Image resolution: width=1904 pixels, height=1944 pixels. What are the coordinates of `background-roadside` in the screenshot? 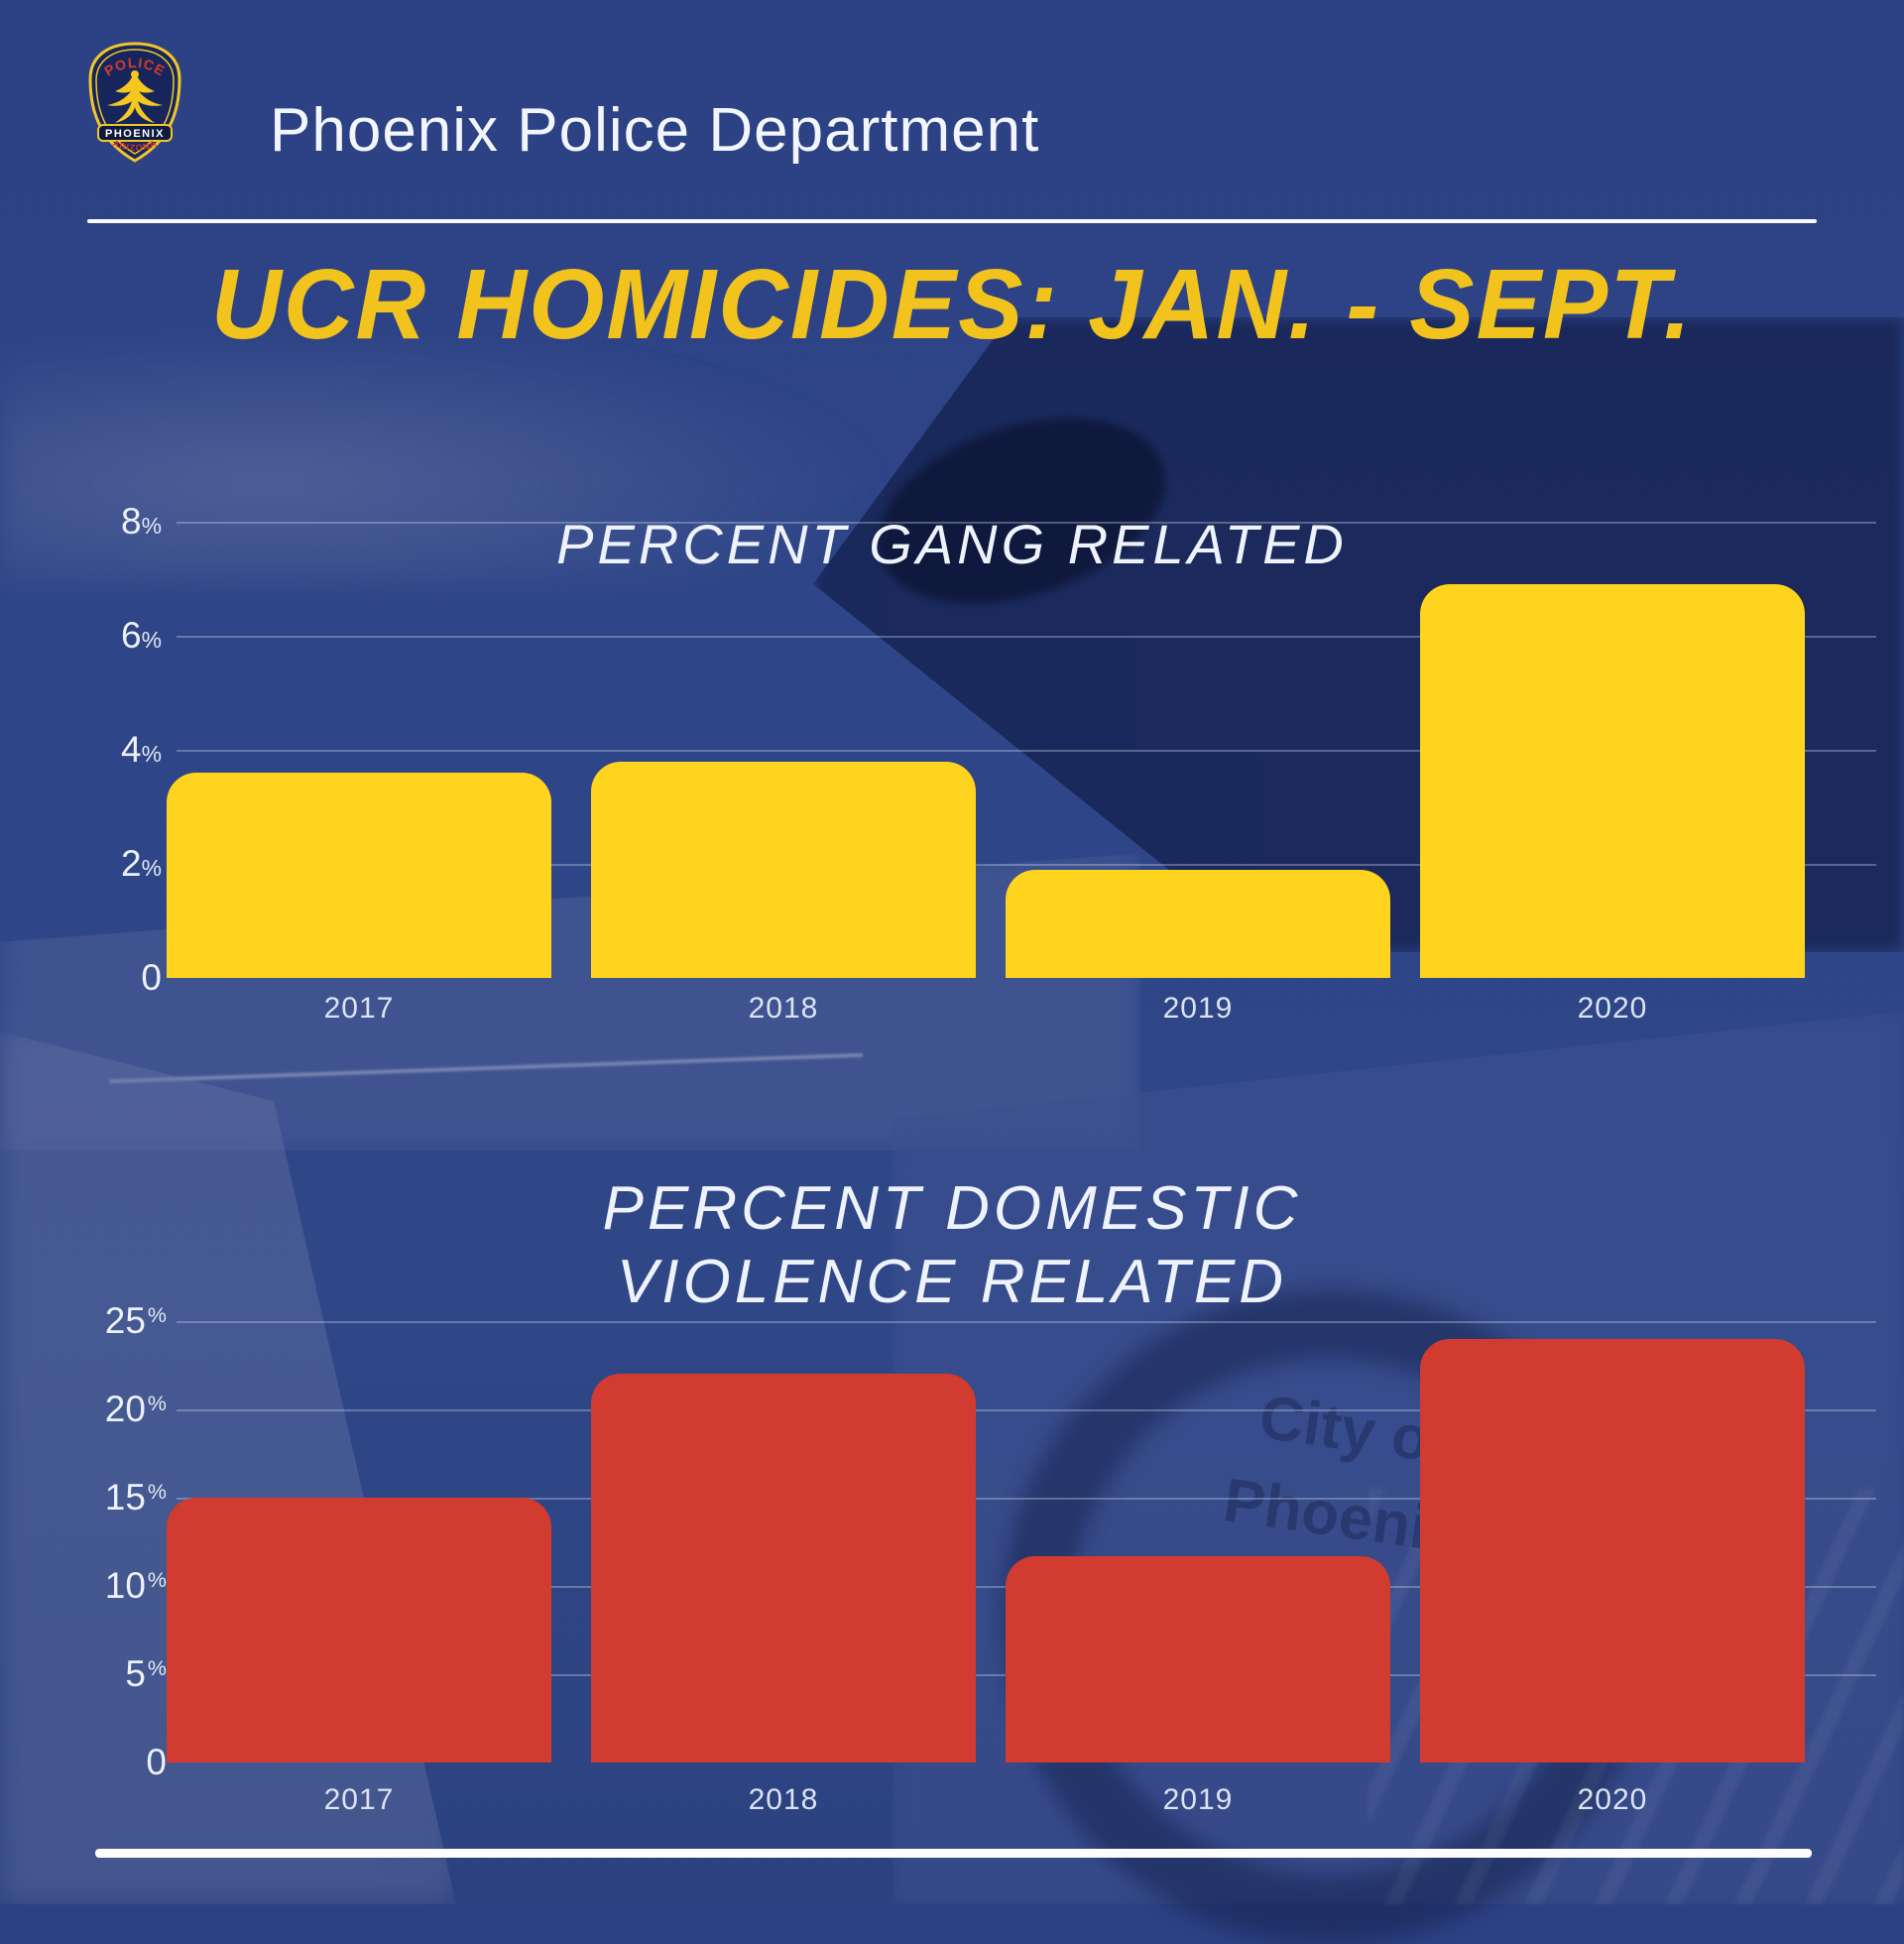 It's located at (228, 1468).